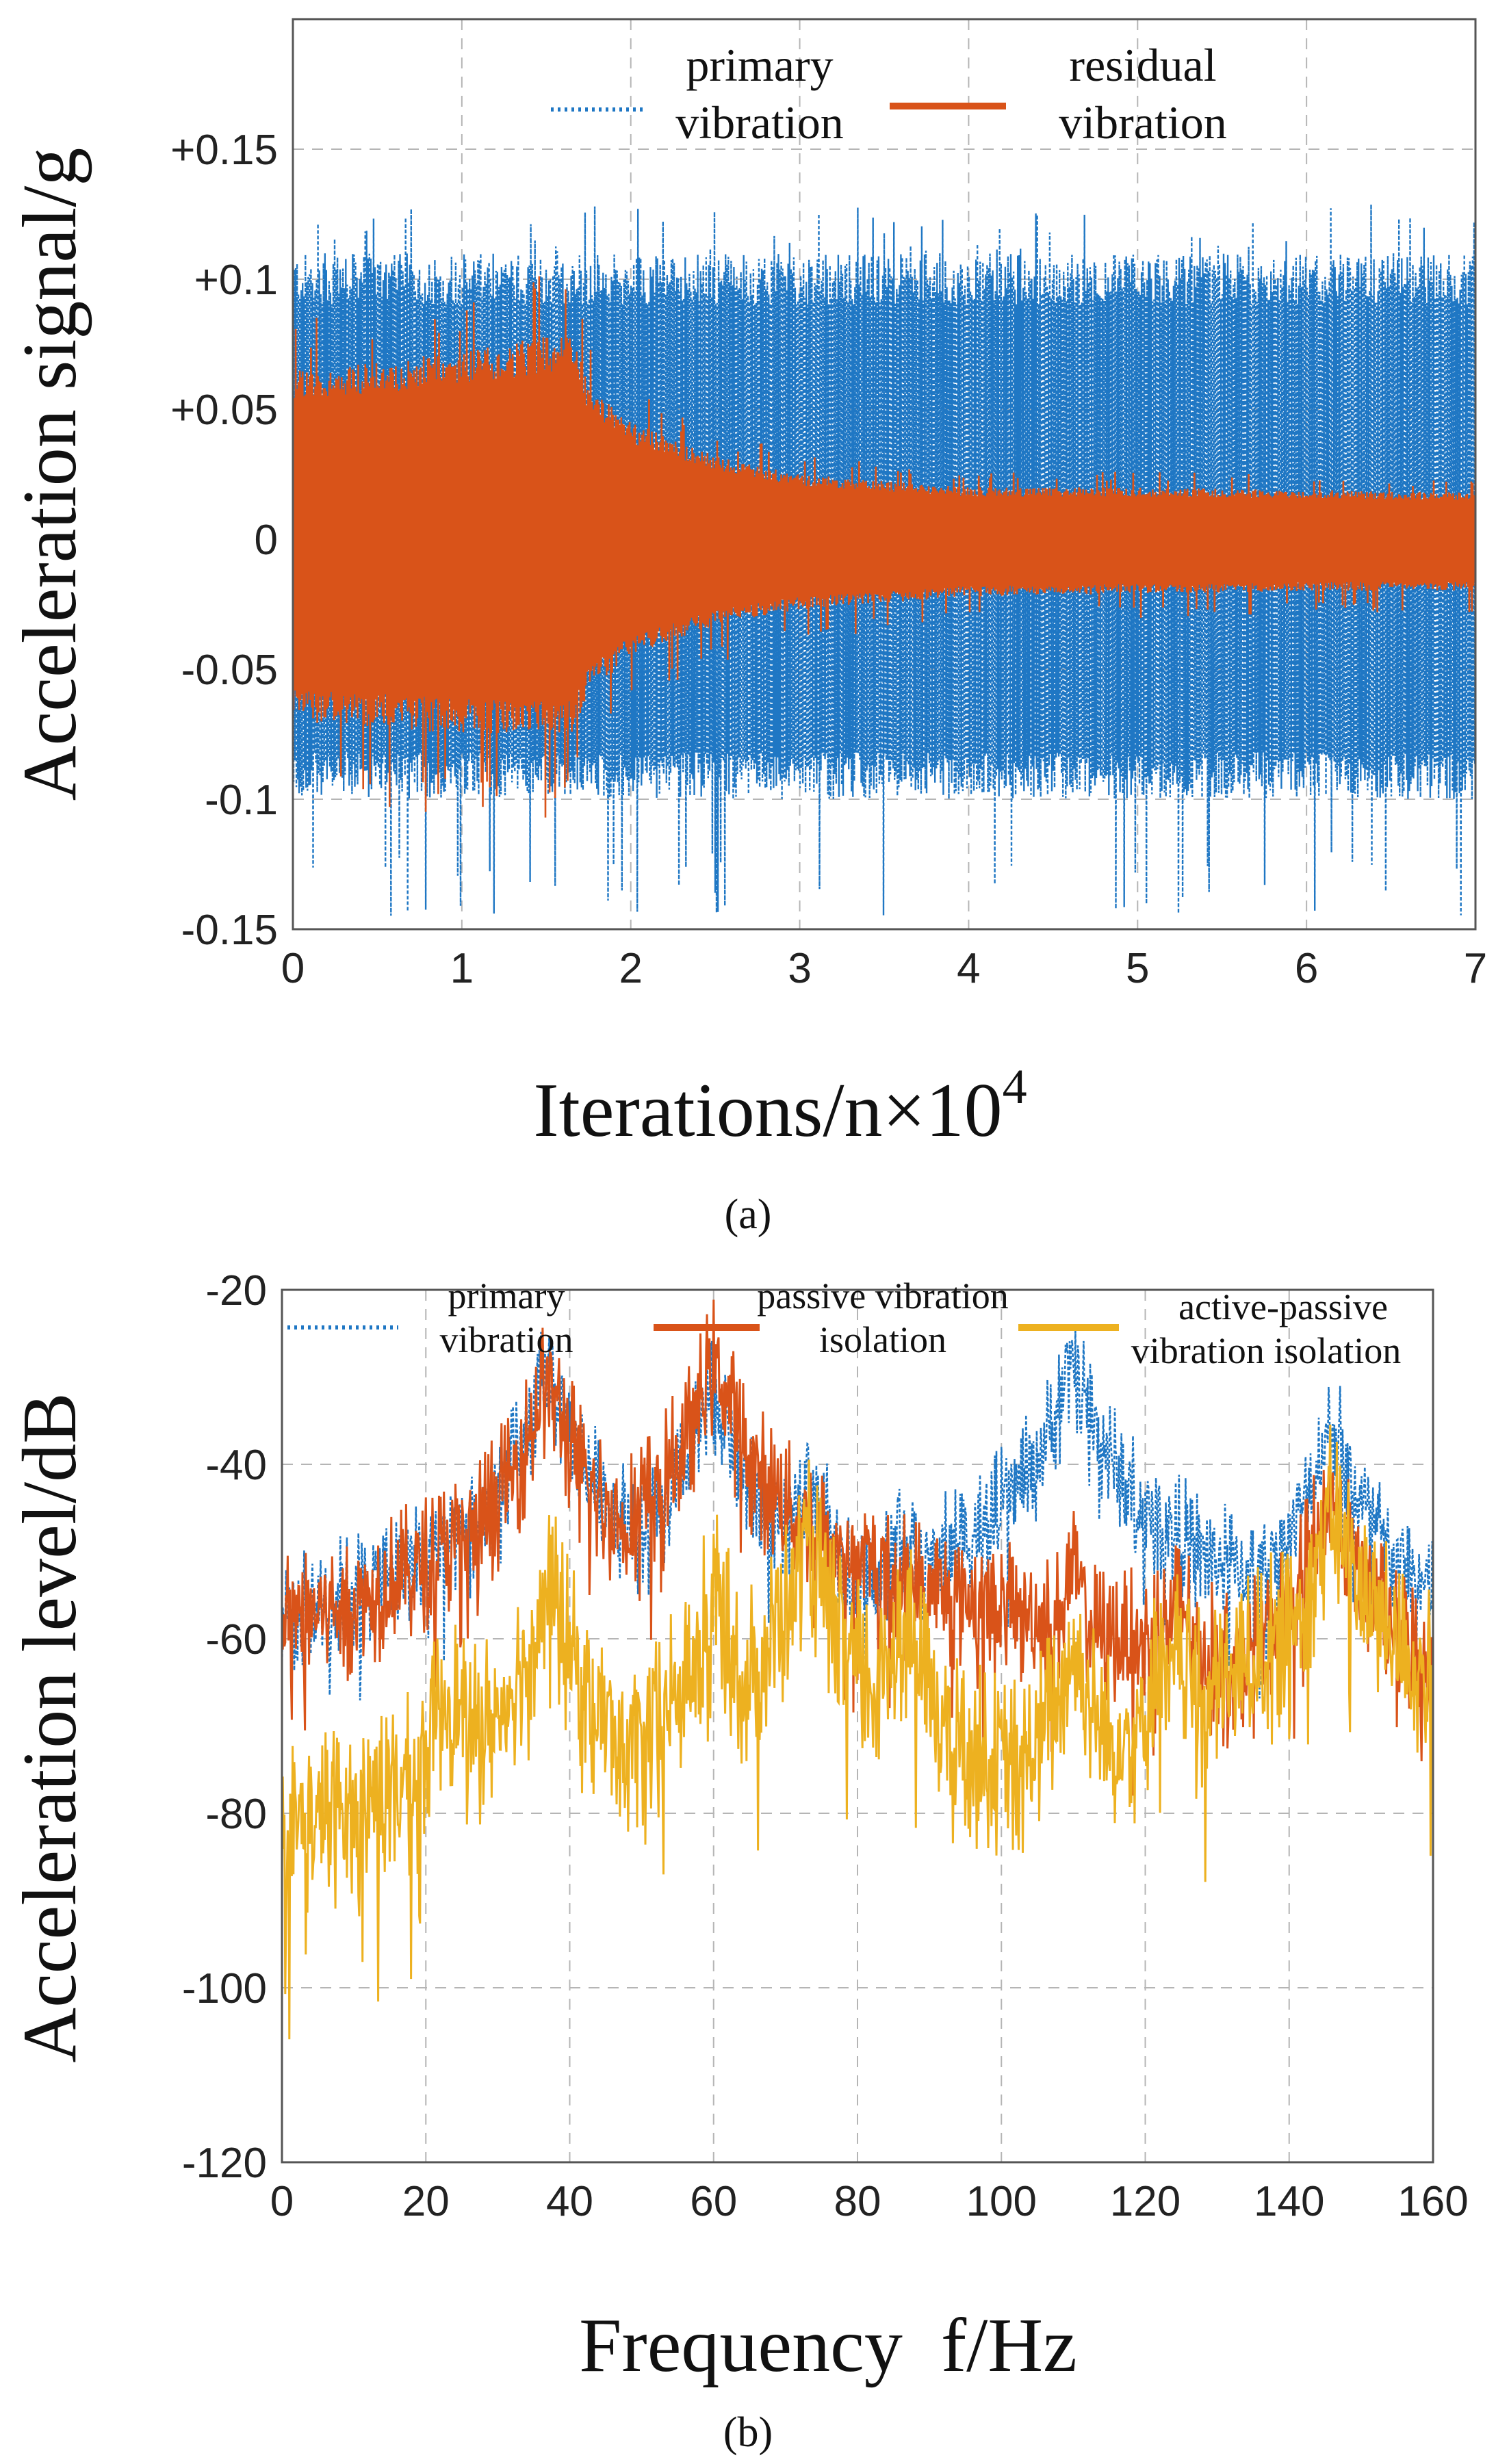  I want to click on panel-b-x-ticks: 0 20 40 60 80 100 120 140 160, so click(869, 2201).